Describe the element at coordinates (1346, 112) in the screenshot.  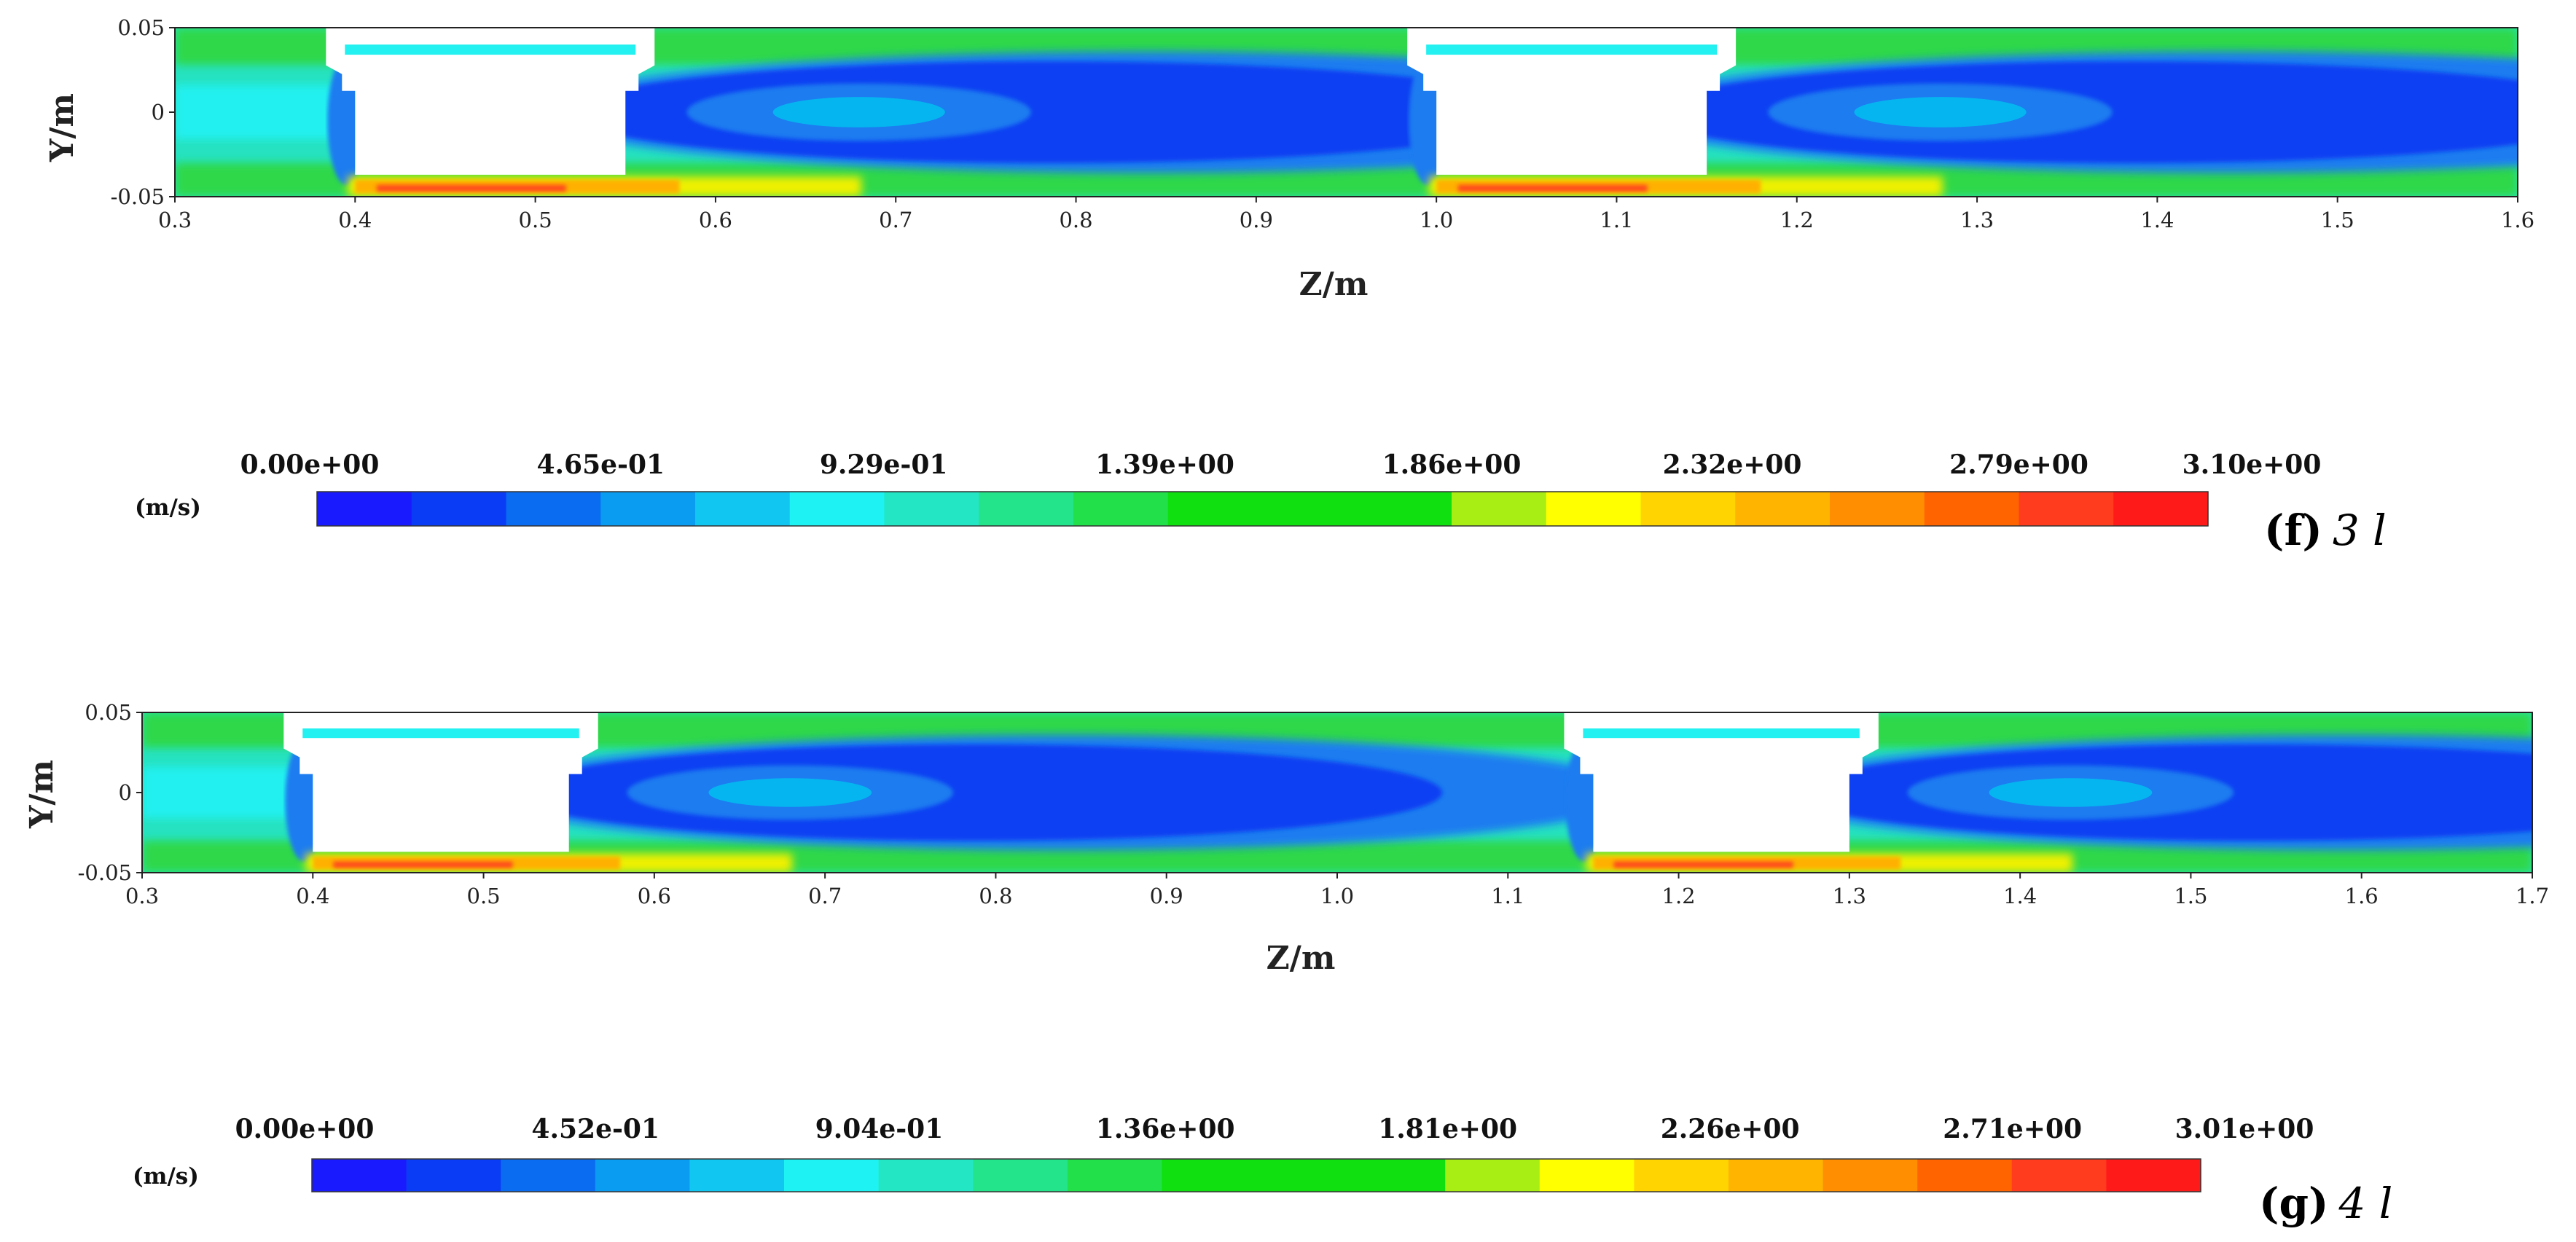
I see `velocity-field` at that location.